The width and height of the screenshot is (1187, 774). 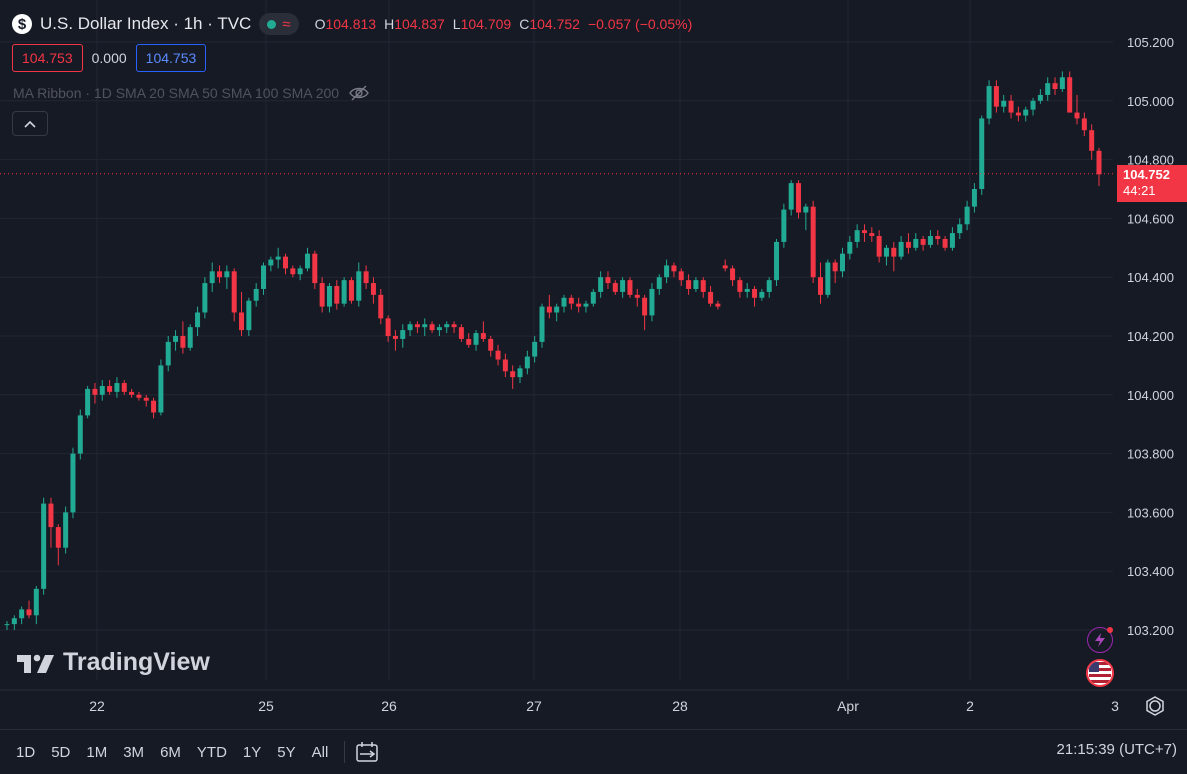 What do you see at coordinates (534, 706) in the screenshot?
I see `x-axis-tick-label: 27` at bounding box center [534, 706].